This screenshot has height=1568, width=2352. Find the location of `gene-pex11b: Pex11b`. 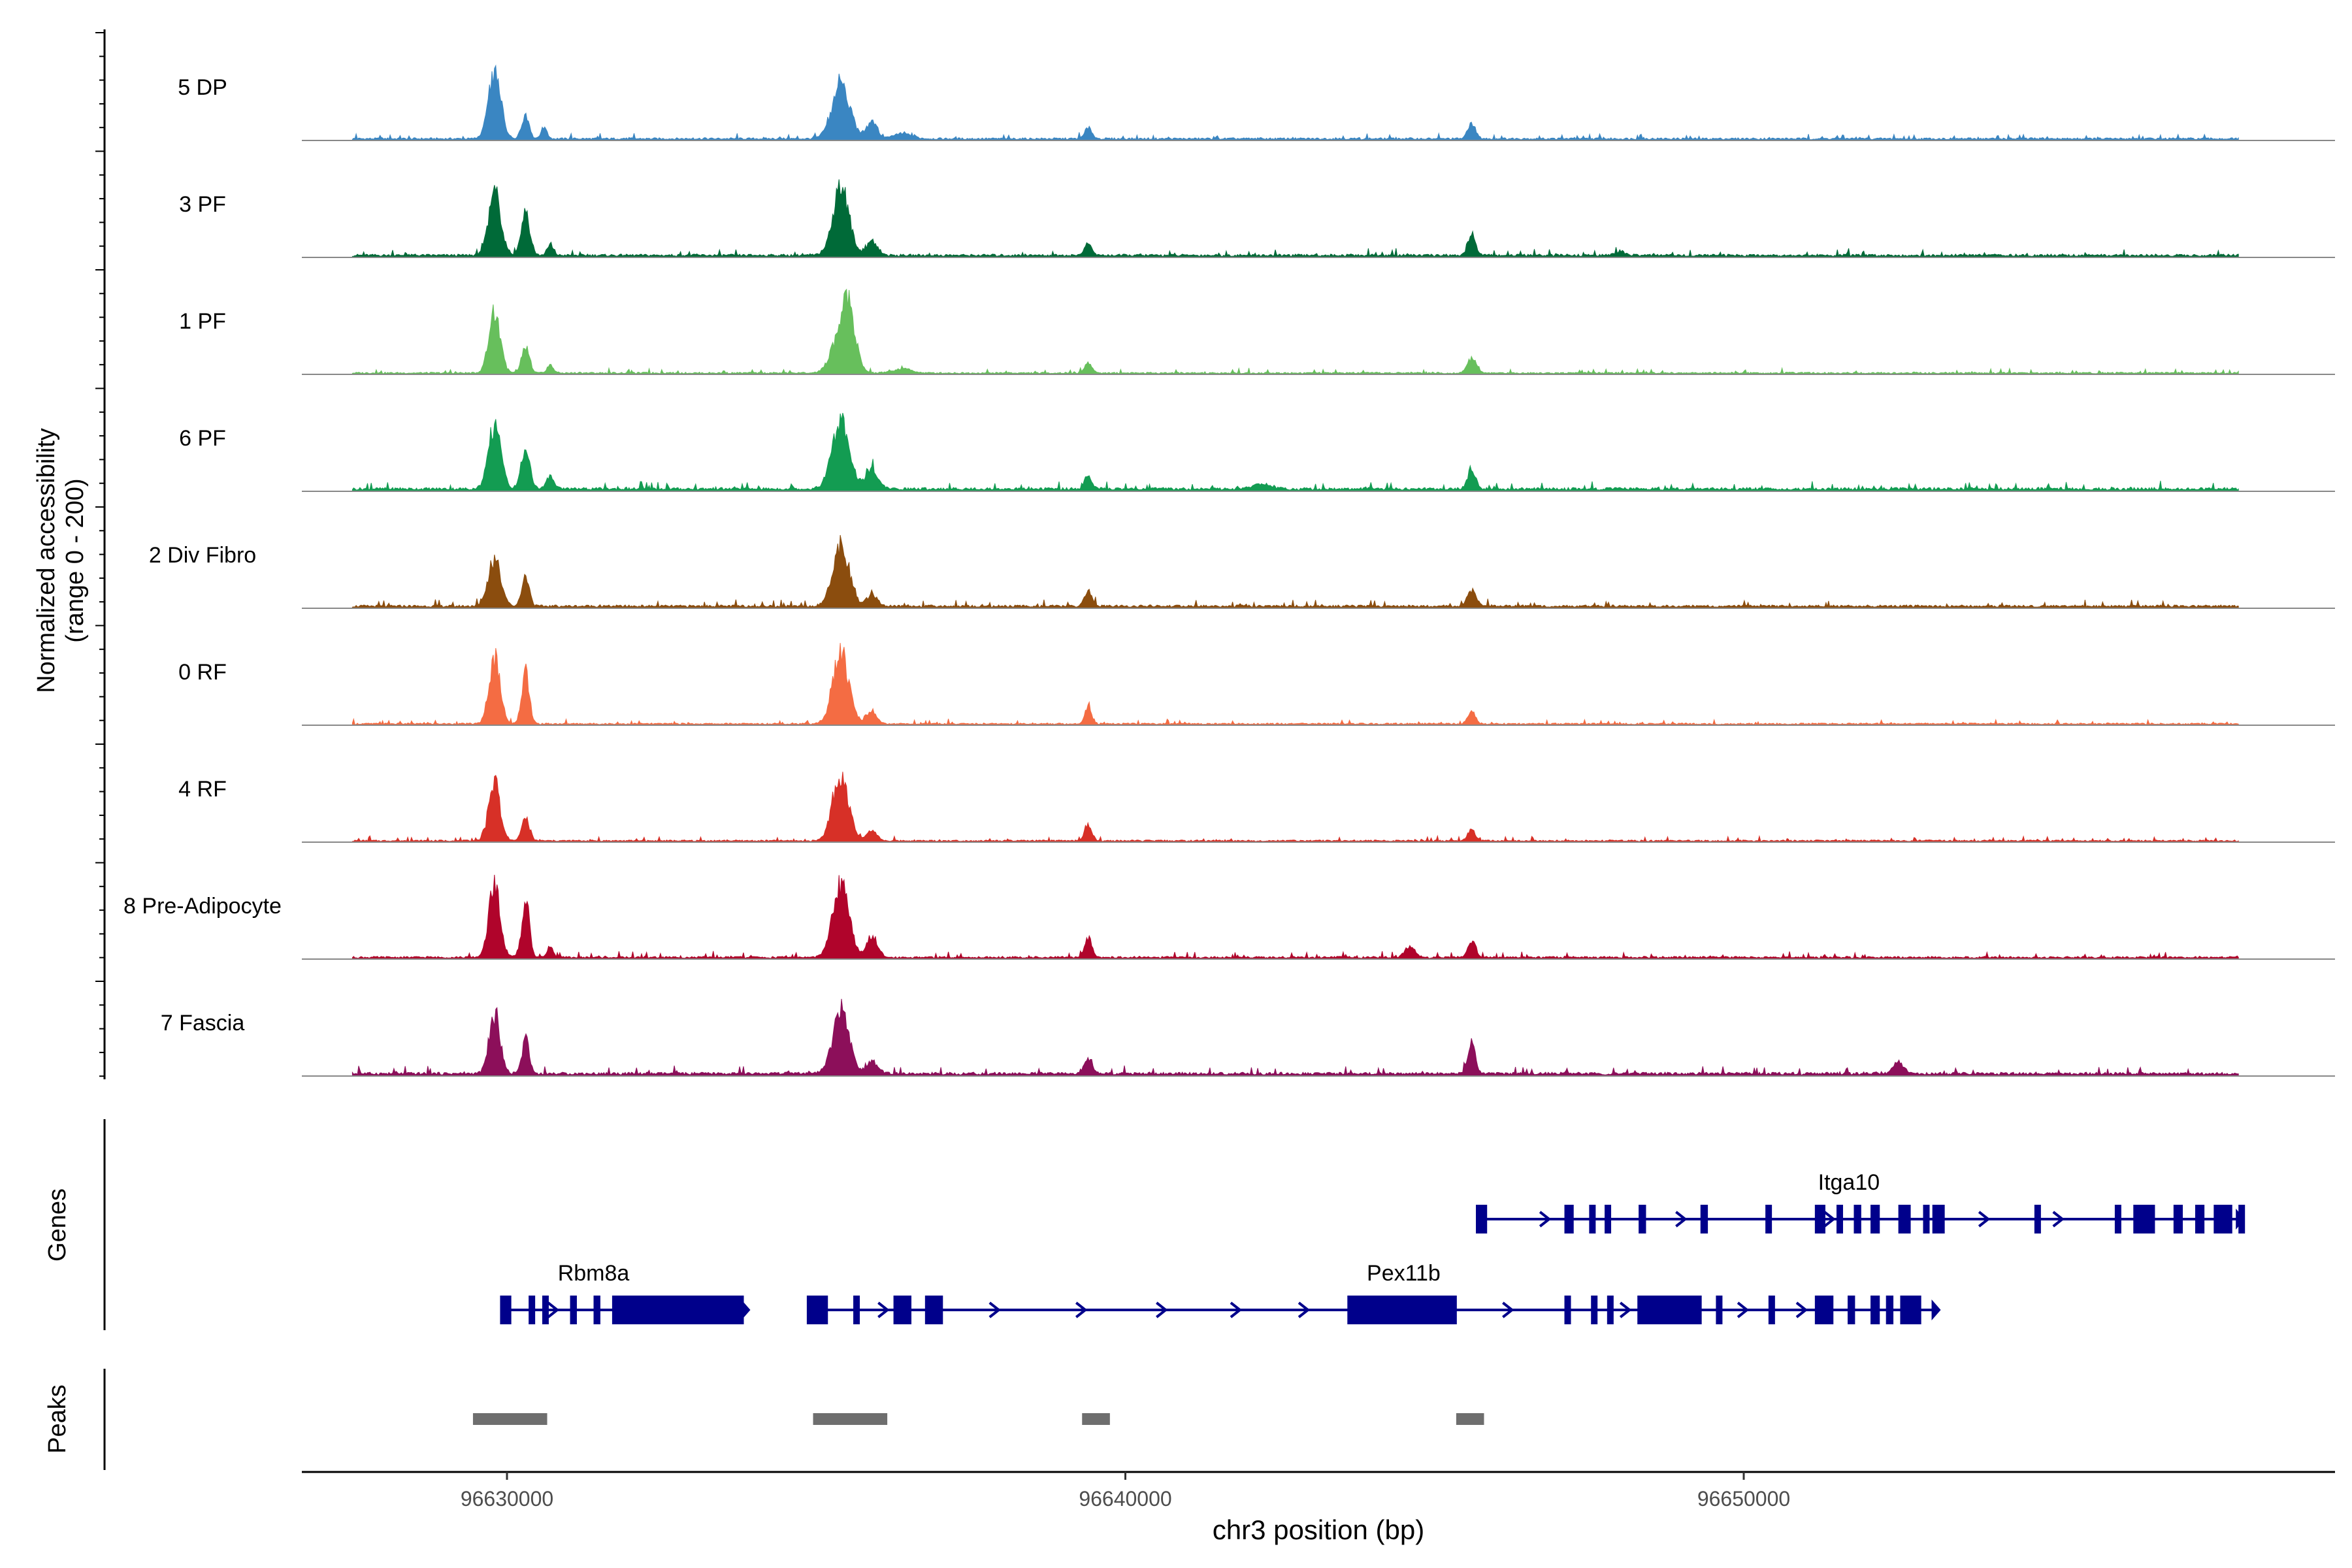

gene-pex11b: Pex11b is located at coordinates (1373, 1292).